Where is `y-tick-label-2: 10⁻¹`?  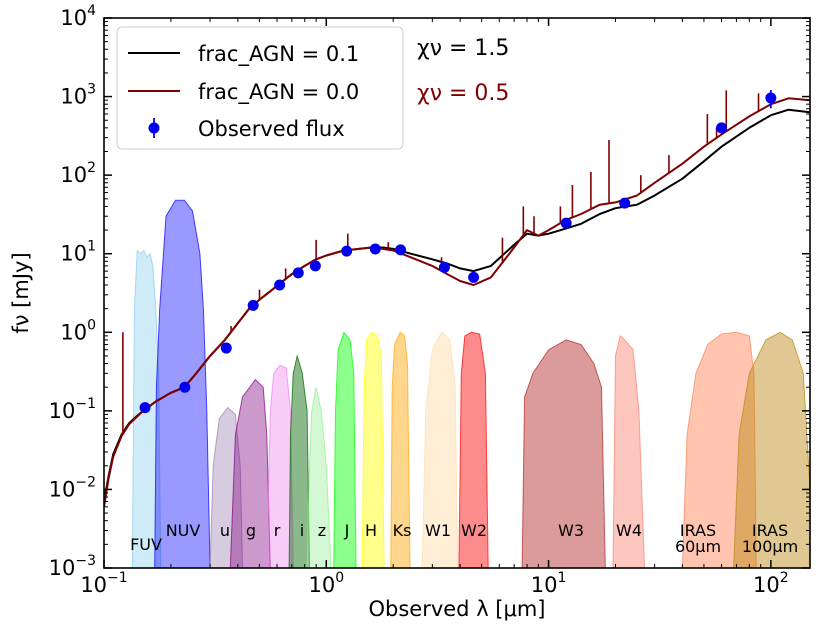
y-tick-label-2: 10⁻¹ is located at coordinates (72, 409).